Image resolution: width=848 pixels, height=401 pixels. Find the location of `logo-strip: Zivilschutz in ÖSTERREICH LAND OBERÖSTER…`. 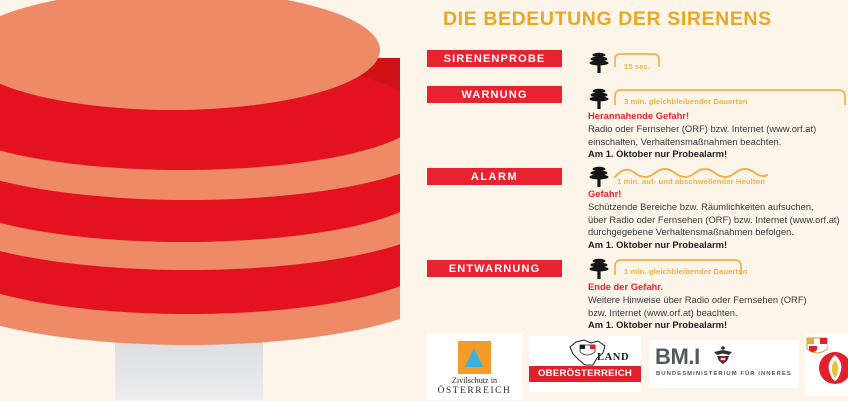

logo-strip: Zivilschutz in ÖSTERREICH LAND OBERÖSTER… is located at coordinates (637, 367).